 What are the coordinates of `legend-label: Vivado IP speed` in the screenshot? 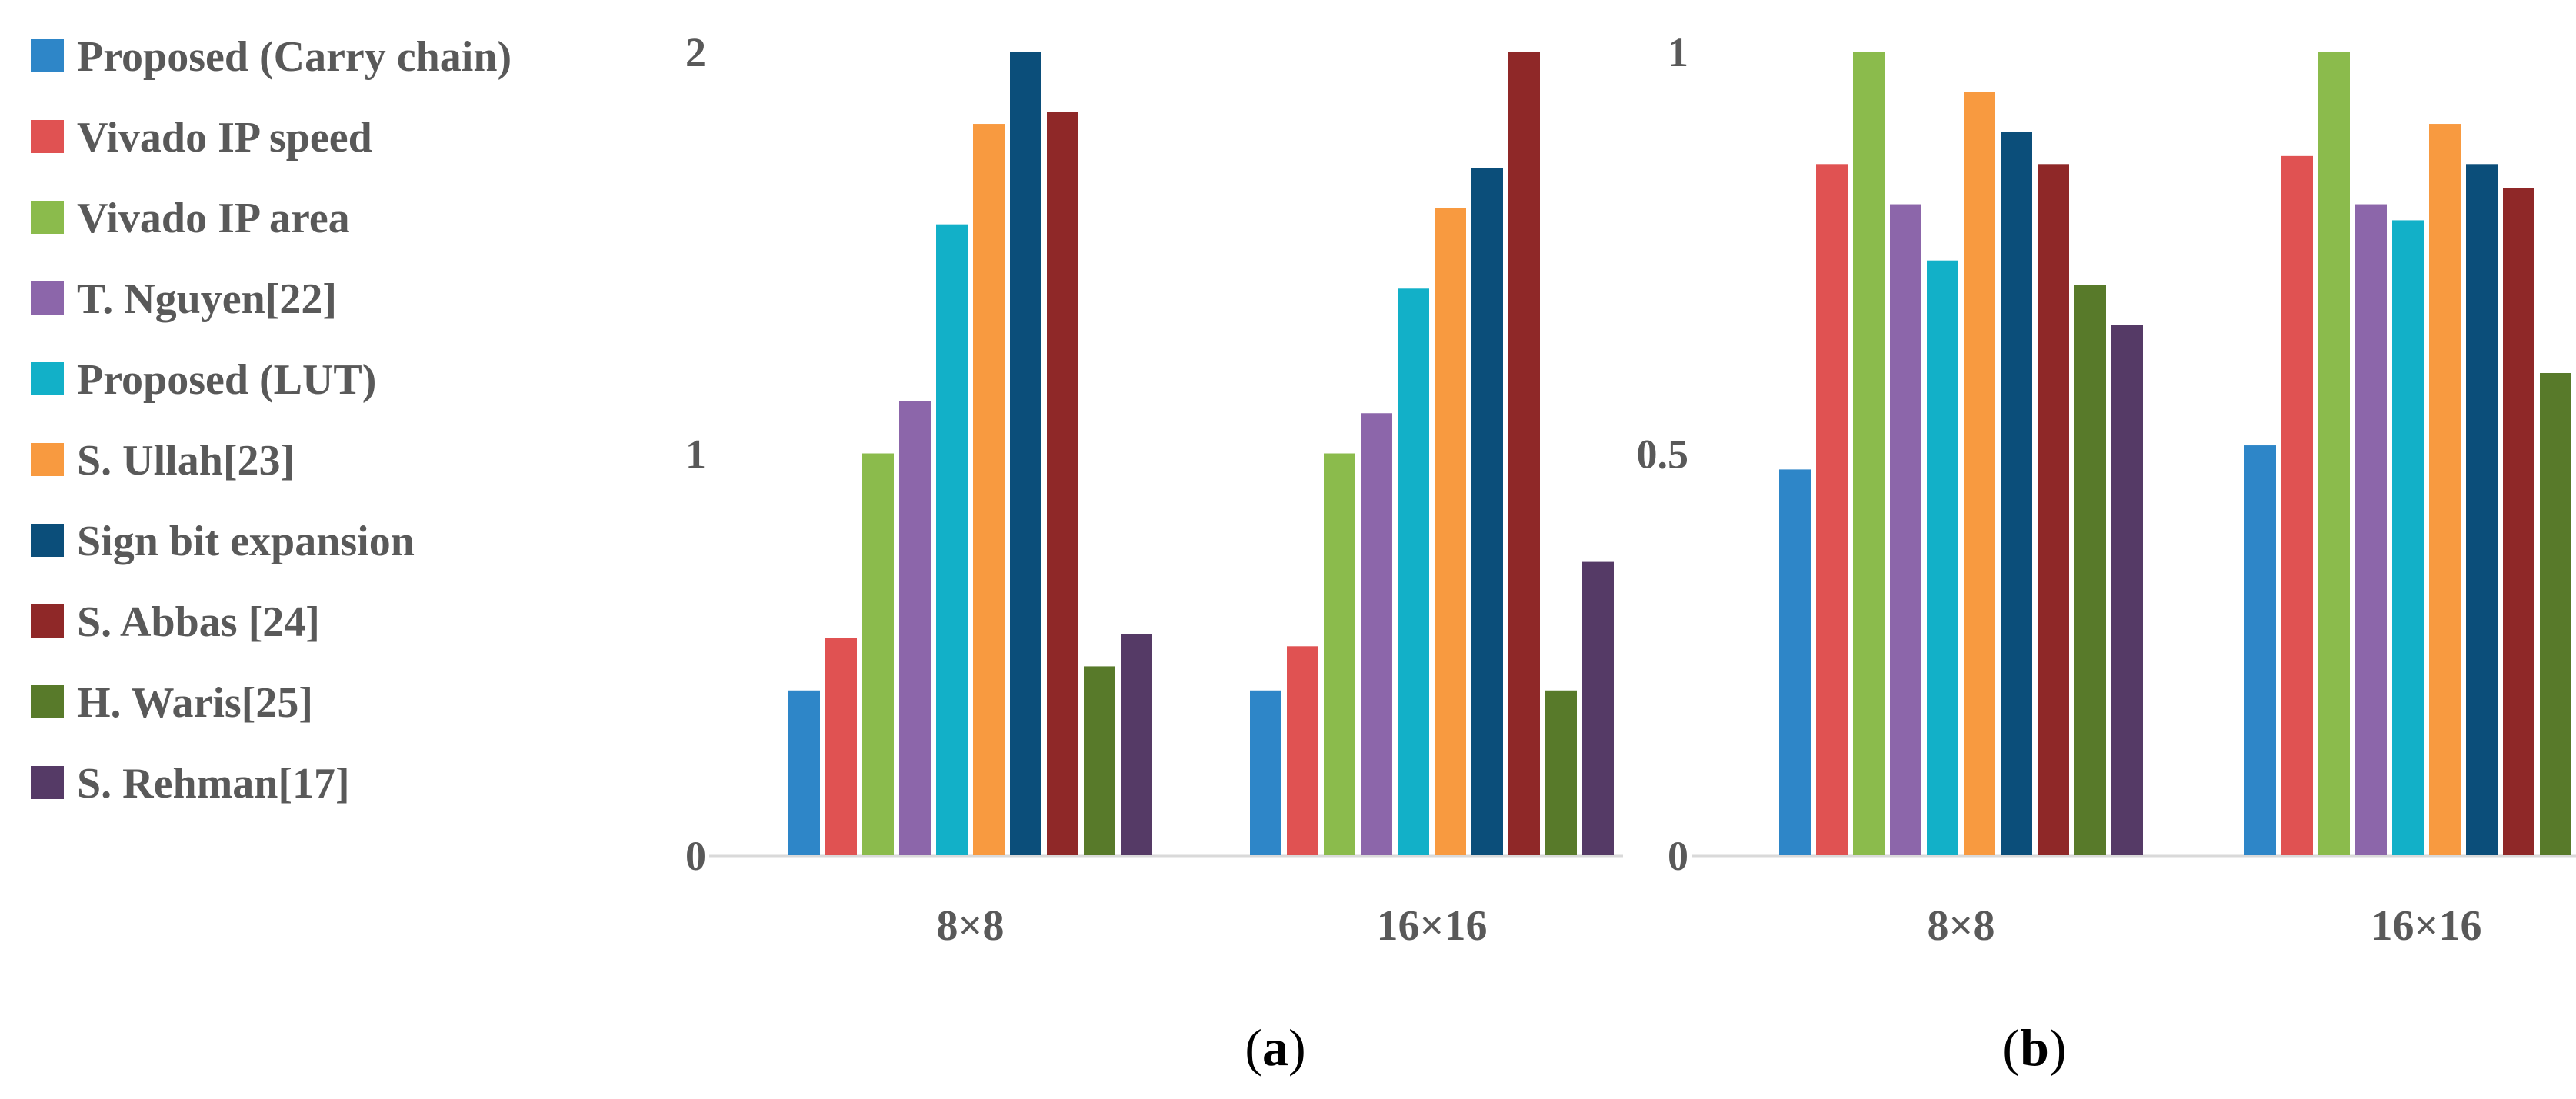 It's located at (224, 138).